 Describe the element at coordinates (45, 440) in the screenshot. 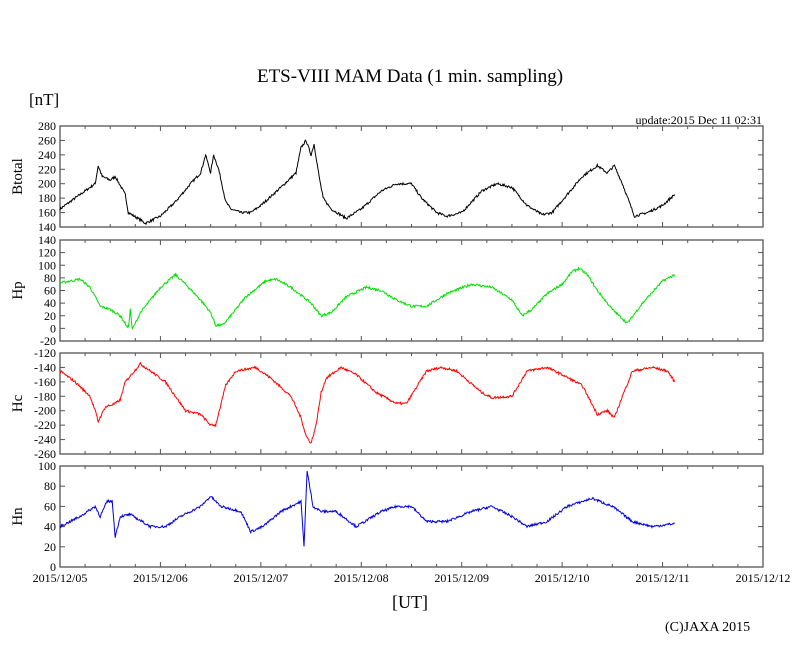

I see `y-tick-label: -240` at that location.